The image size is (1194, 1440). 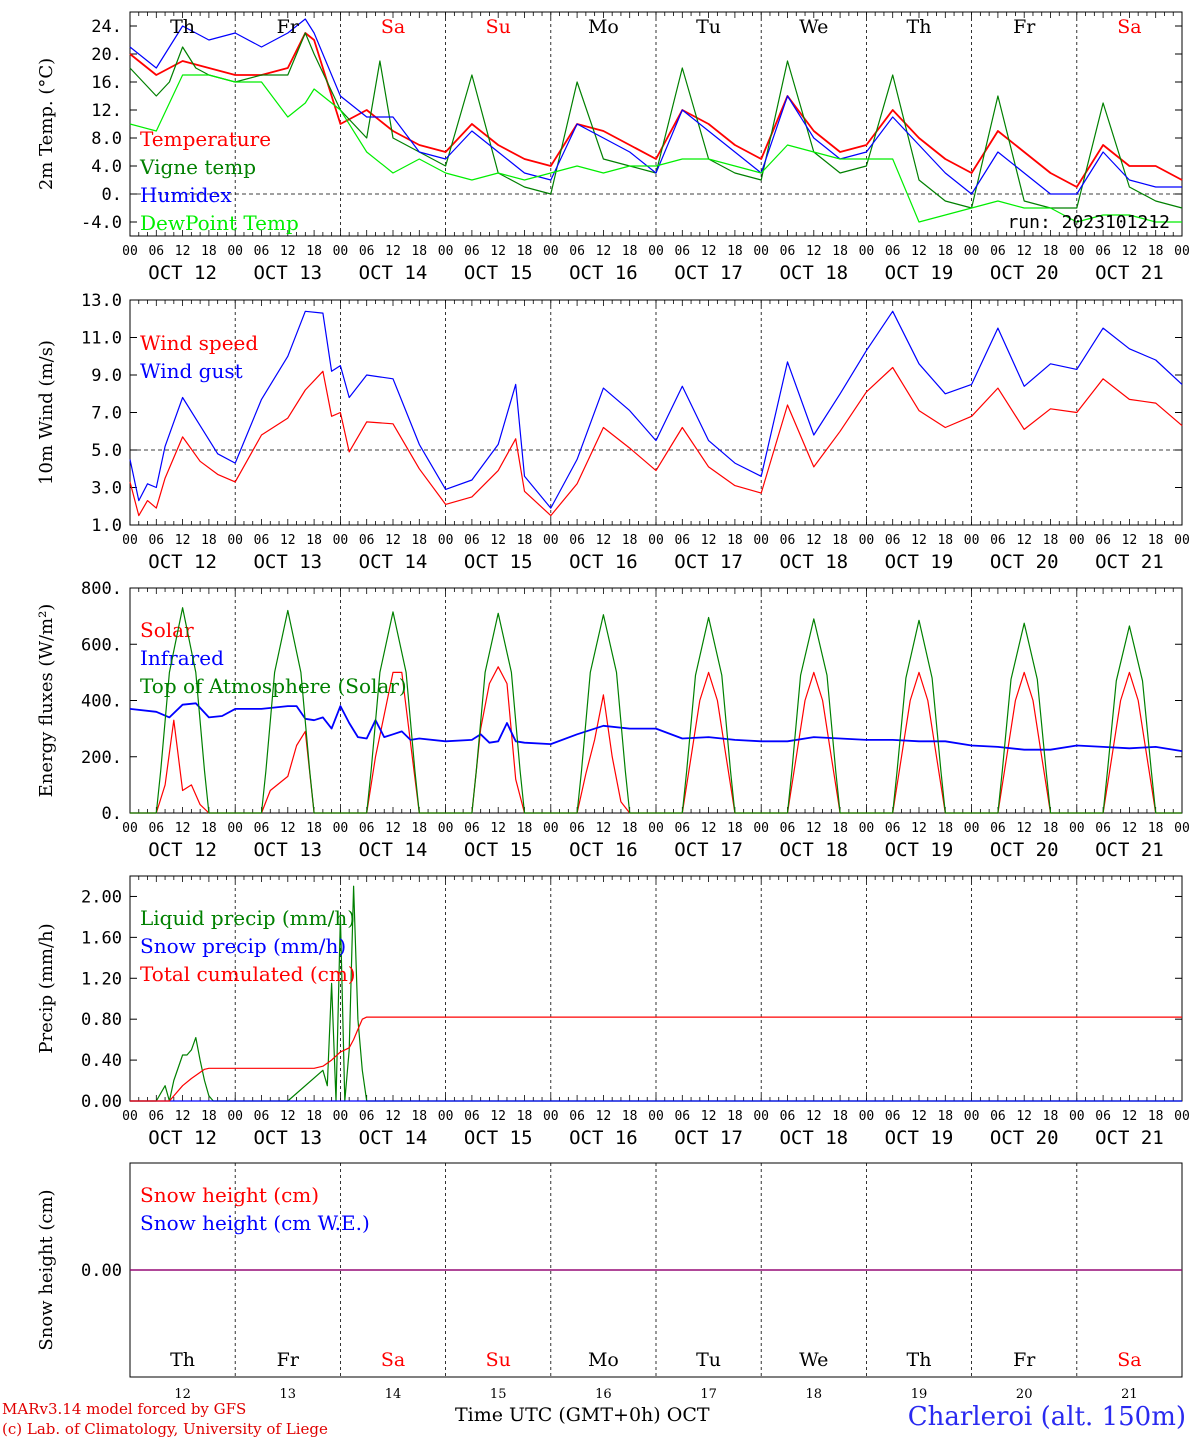 I want to click on temp-date-label: OCT 20, so click(x=1024, y=273).